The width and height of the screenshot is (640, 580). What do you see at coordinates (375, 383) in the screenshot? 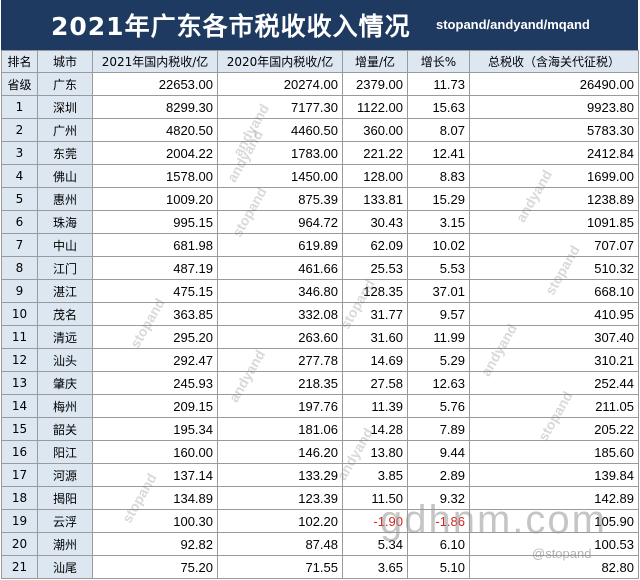
I see `increment-cell: 27.58` at bounding box center [375, 383].